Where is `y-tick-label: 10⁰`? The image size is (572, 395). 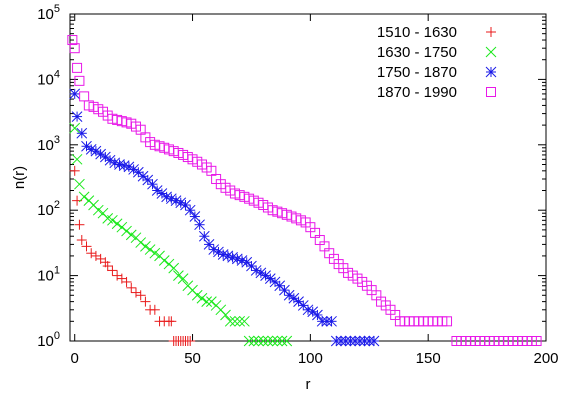 y-tick-label: 10⁰ is located at coordinates (48, 340).